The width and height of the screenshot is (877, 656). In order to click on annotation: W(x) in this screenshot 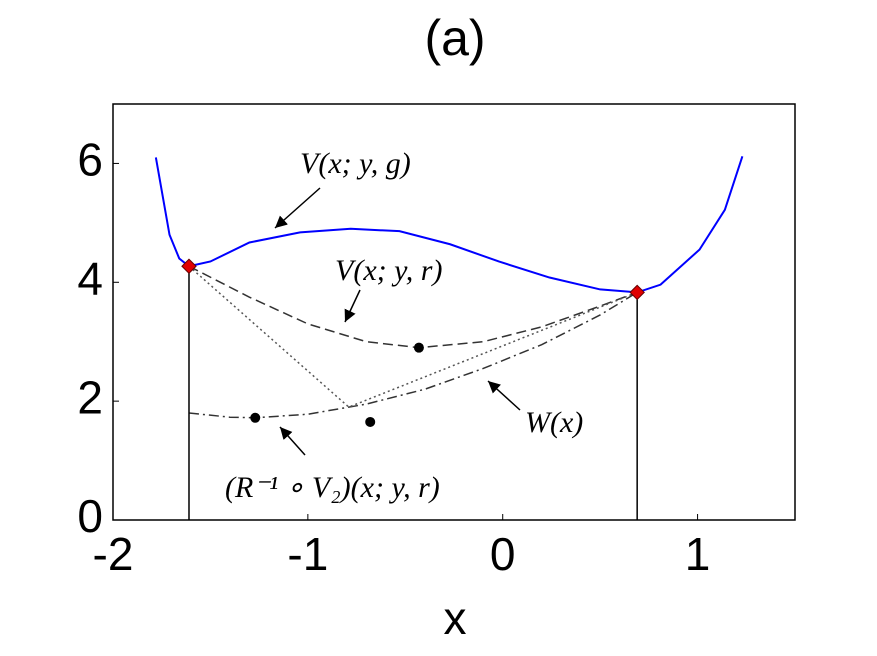, I will do `click(554, 422)`.